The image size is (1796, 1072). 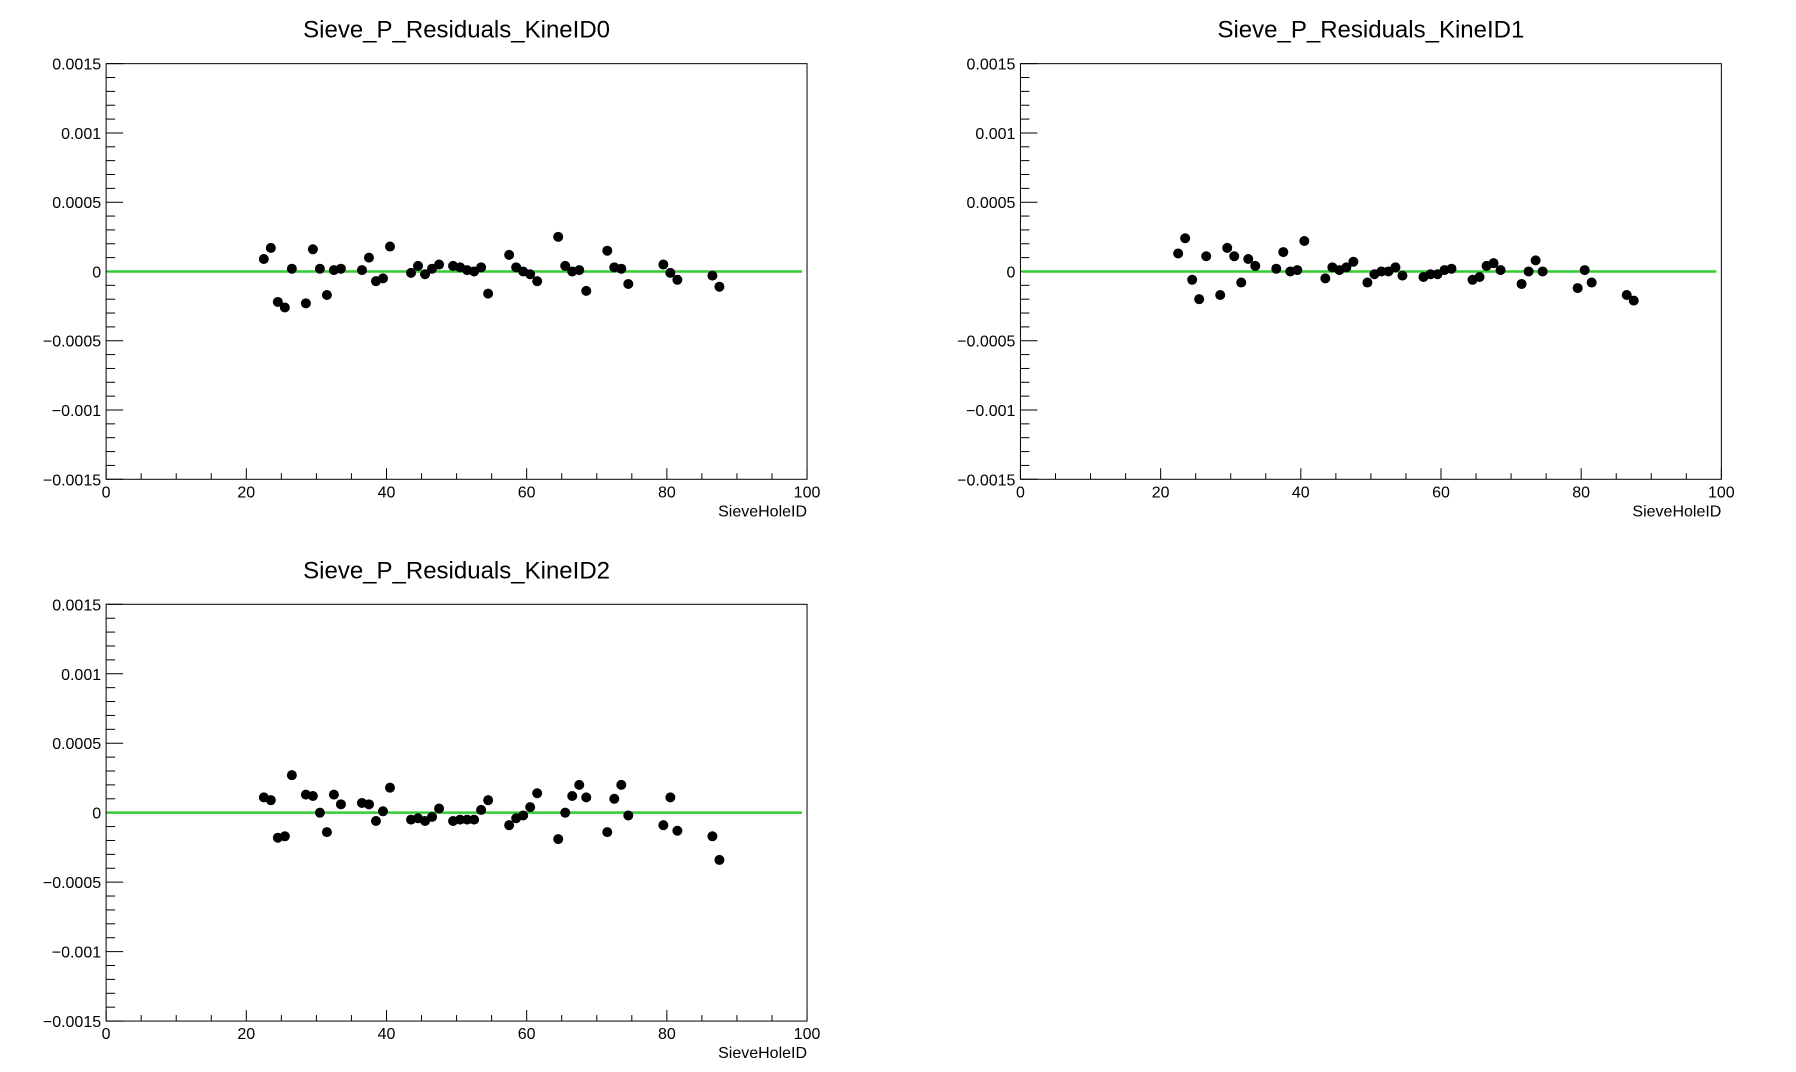 What do you see at coordinates (456, 30) in the screenshot?
I see `chart-title: Sieve_P_Residuals_KineID0` at bounding box center [456, 30].